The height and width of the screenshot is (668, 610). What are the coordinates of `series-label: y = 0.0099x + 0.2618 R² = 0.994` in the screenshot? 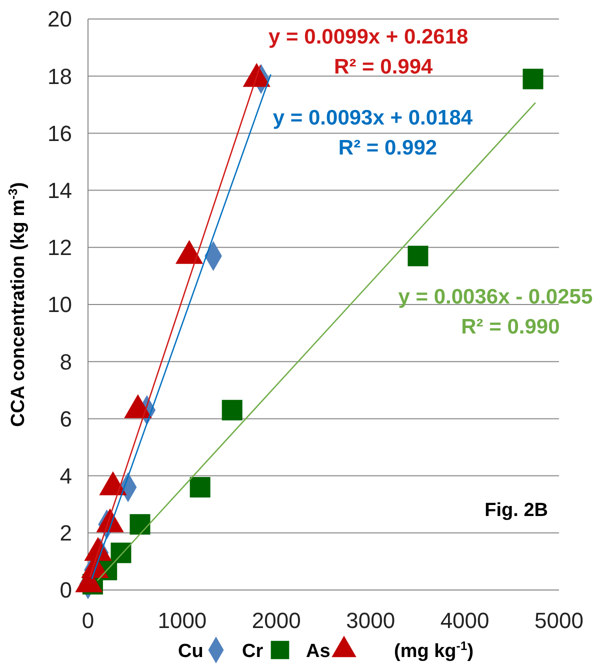 It's located at (368, 51).